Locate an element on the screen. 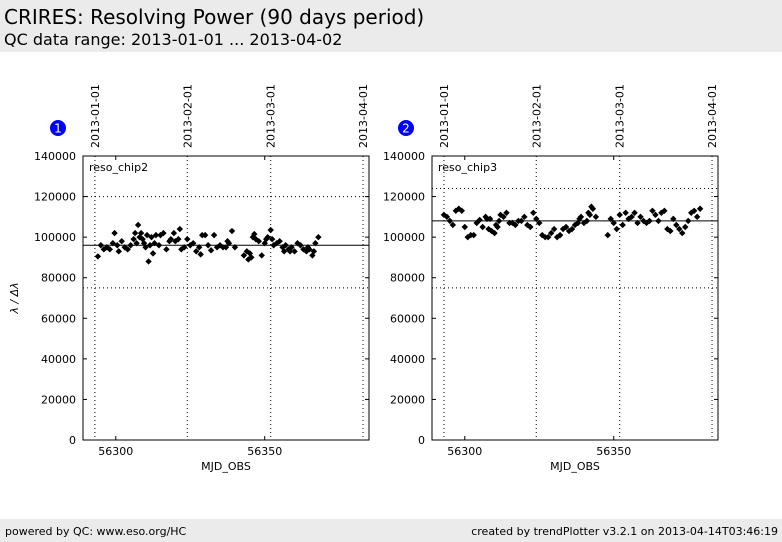 Image resolution: width=782 pixels, height=542 pixels. date-tick-label: 2013-04-01 is located at coordinates (363, 116).